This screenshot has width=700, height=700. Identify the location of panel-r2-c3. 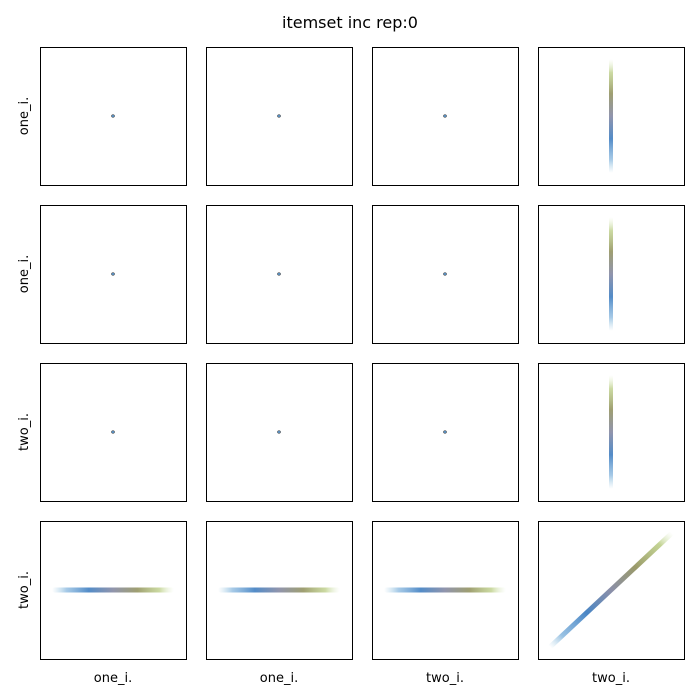
(445, 274).